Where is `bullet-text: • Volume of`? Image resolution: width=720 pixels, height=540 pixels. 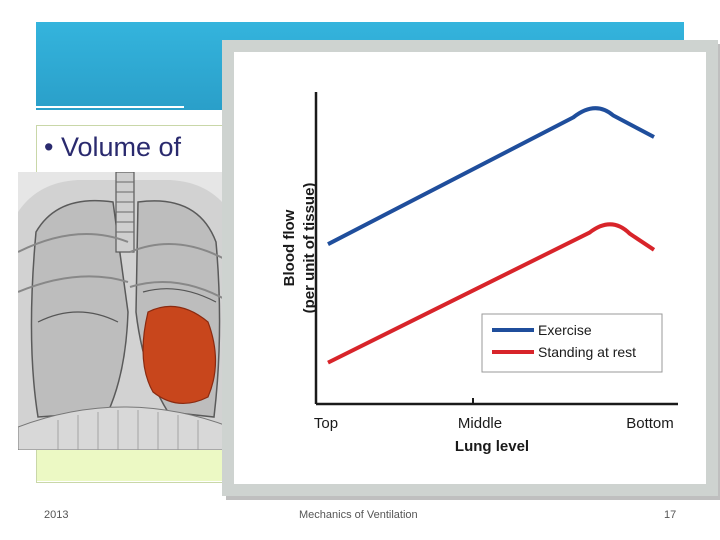
bullet-text: • Volume of is located at coordinates (113, 147).